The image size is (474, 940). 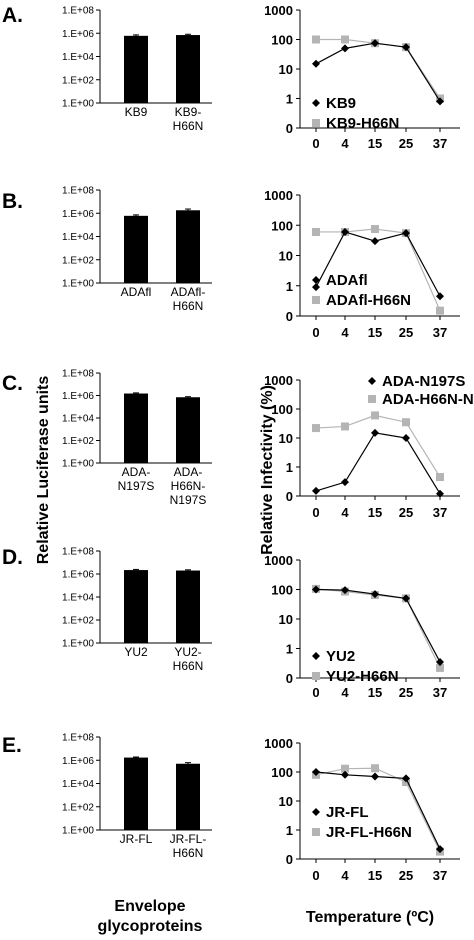 I want to click on bar-category-label: YU2, so click(x=136, y=652).